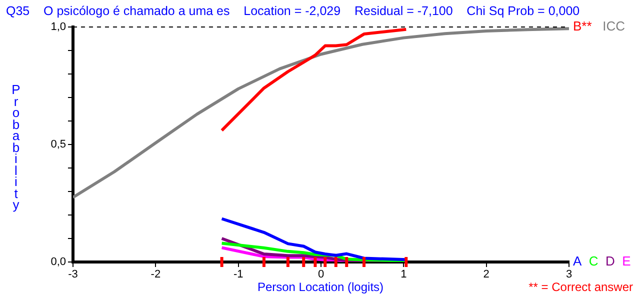 The height and width of the screenshot is (297, 641). I want to click on y-tick-label: 0,5, so click(58, 144).